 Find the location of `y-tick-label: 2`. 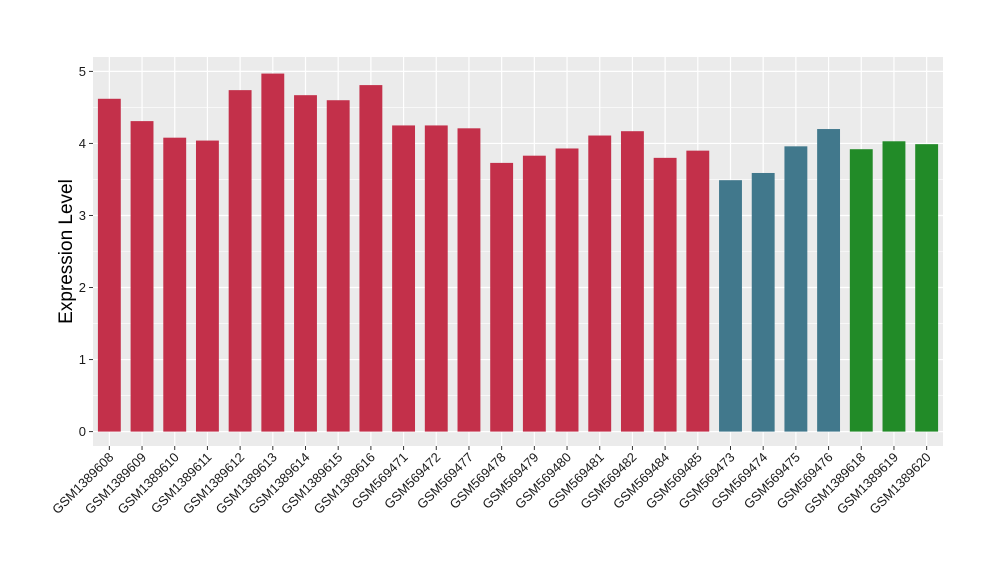

y-tick-label: 2 is located at coordinates (82, 287).